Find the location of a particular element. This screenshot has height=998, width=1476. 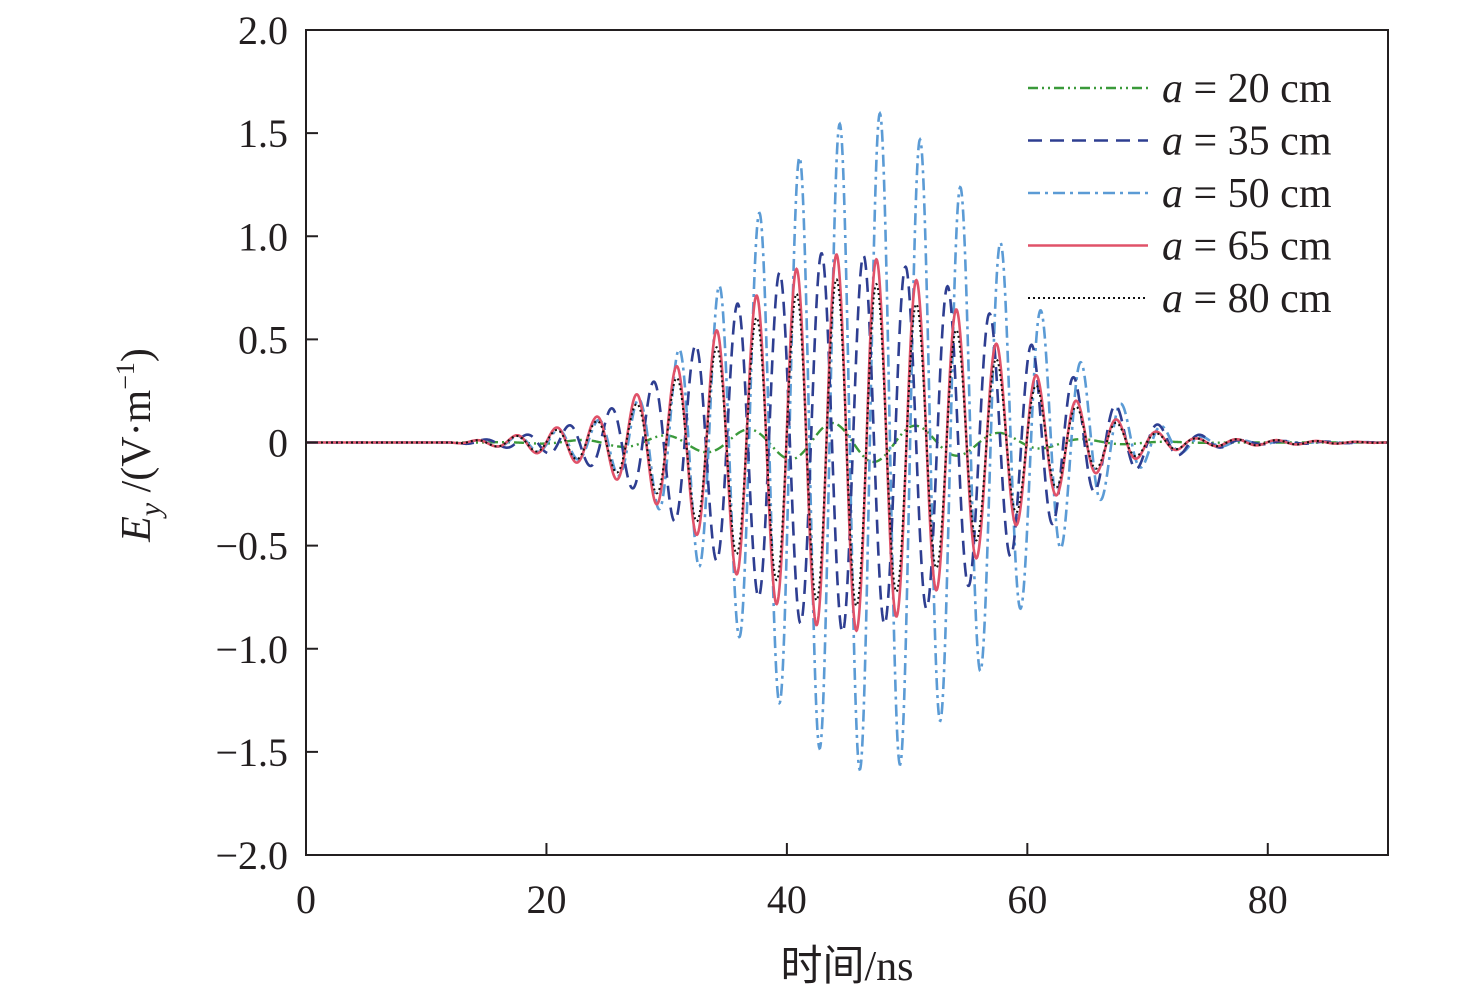

y-tick-label: 0.5 is located at coordinates (263, 339).